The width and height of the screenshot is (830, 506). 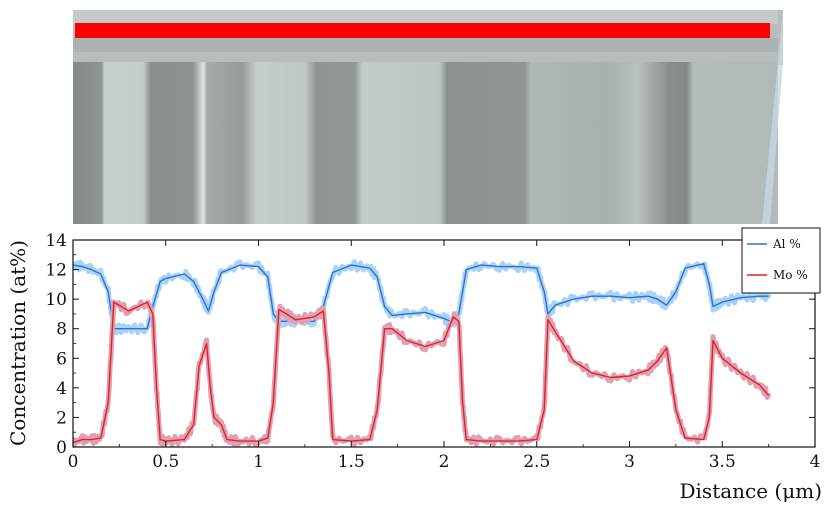 I want to click on y-tick-label: 2, so click(x=61, y=418).